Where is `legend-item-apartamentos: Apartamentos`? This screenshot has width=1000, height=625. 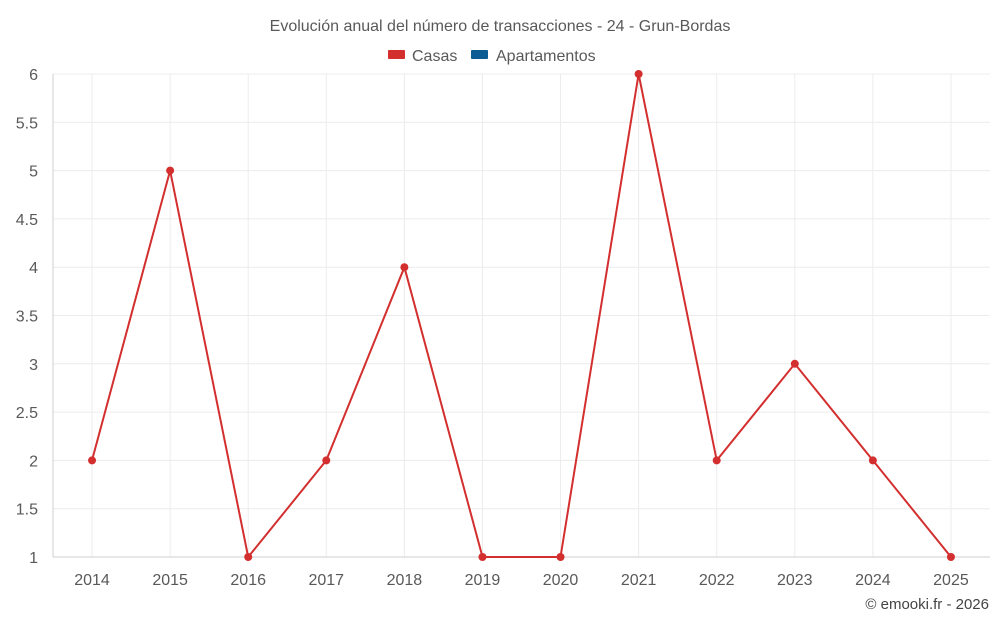 legend-item-apartamentos: Apartamentos is located at coordinates (533, 56).